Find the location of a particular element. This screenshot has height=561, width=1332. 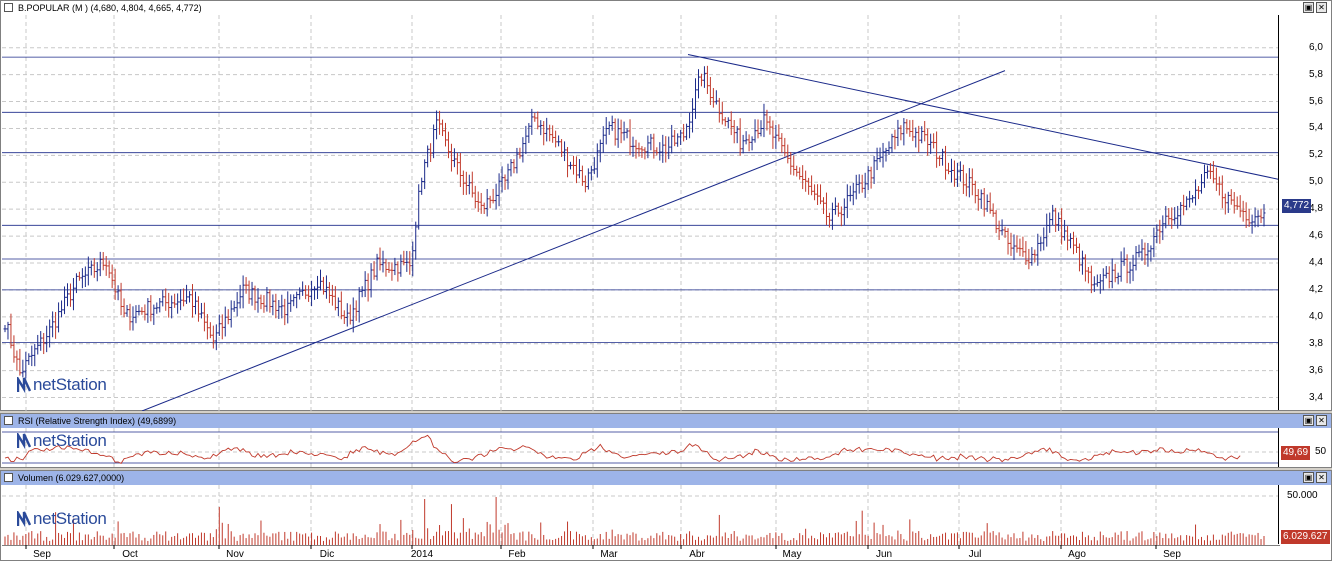

price-tick-label: 3,4 is located at coordinates (1316, 397).